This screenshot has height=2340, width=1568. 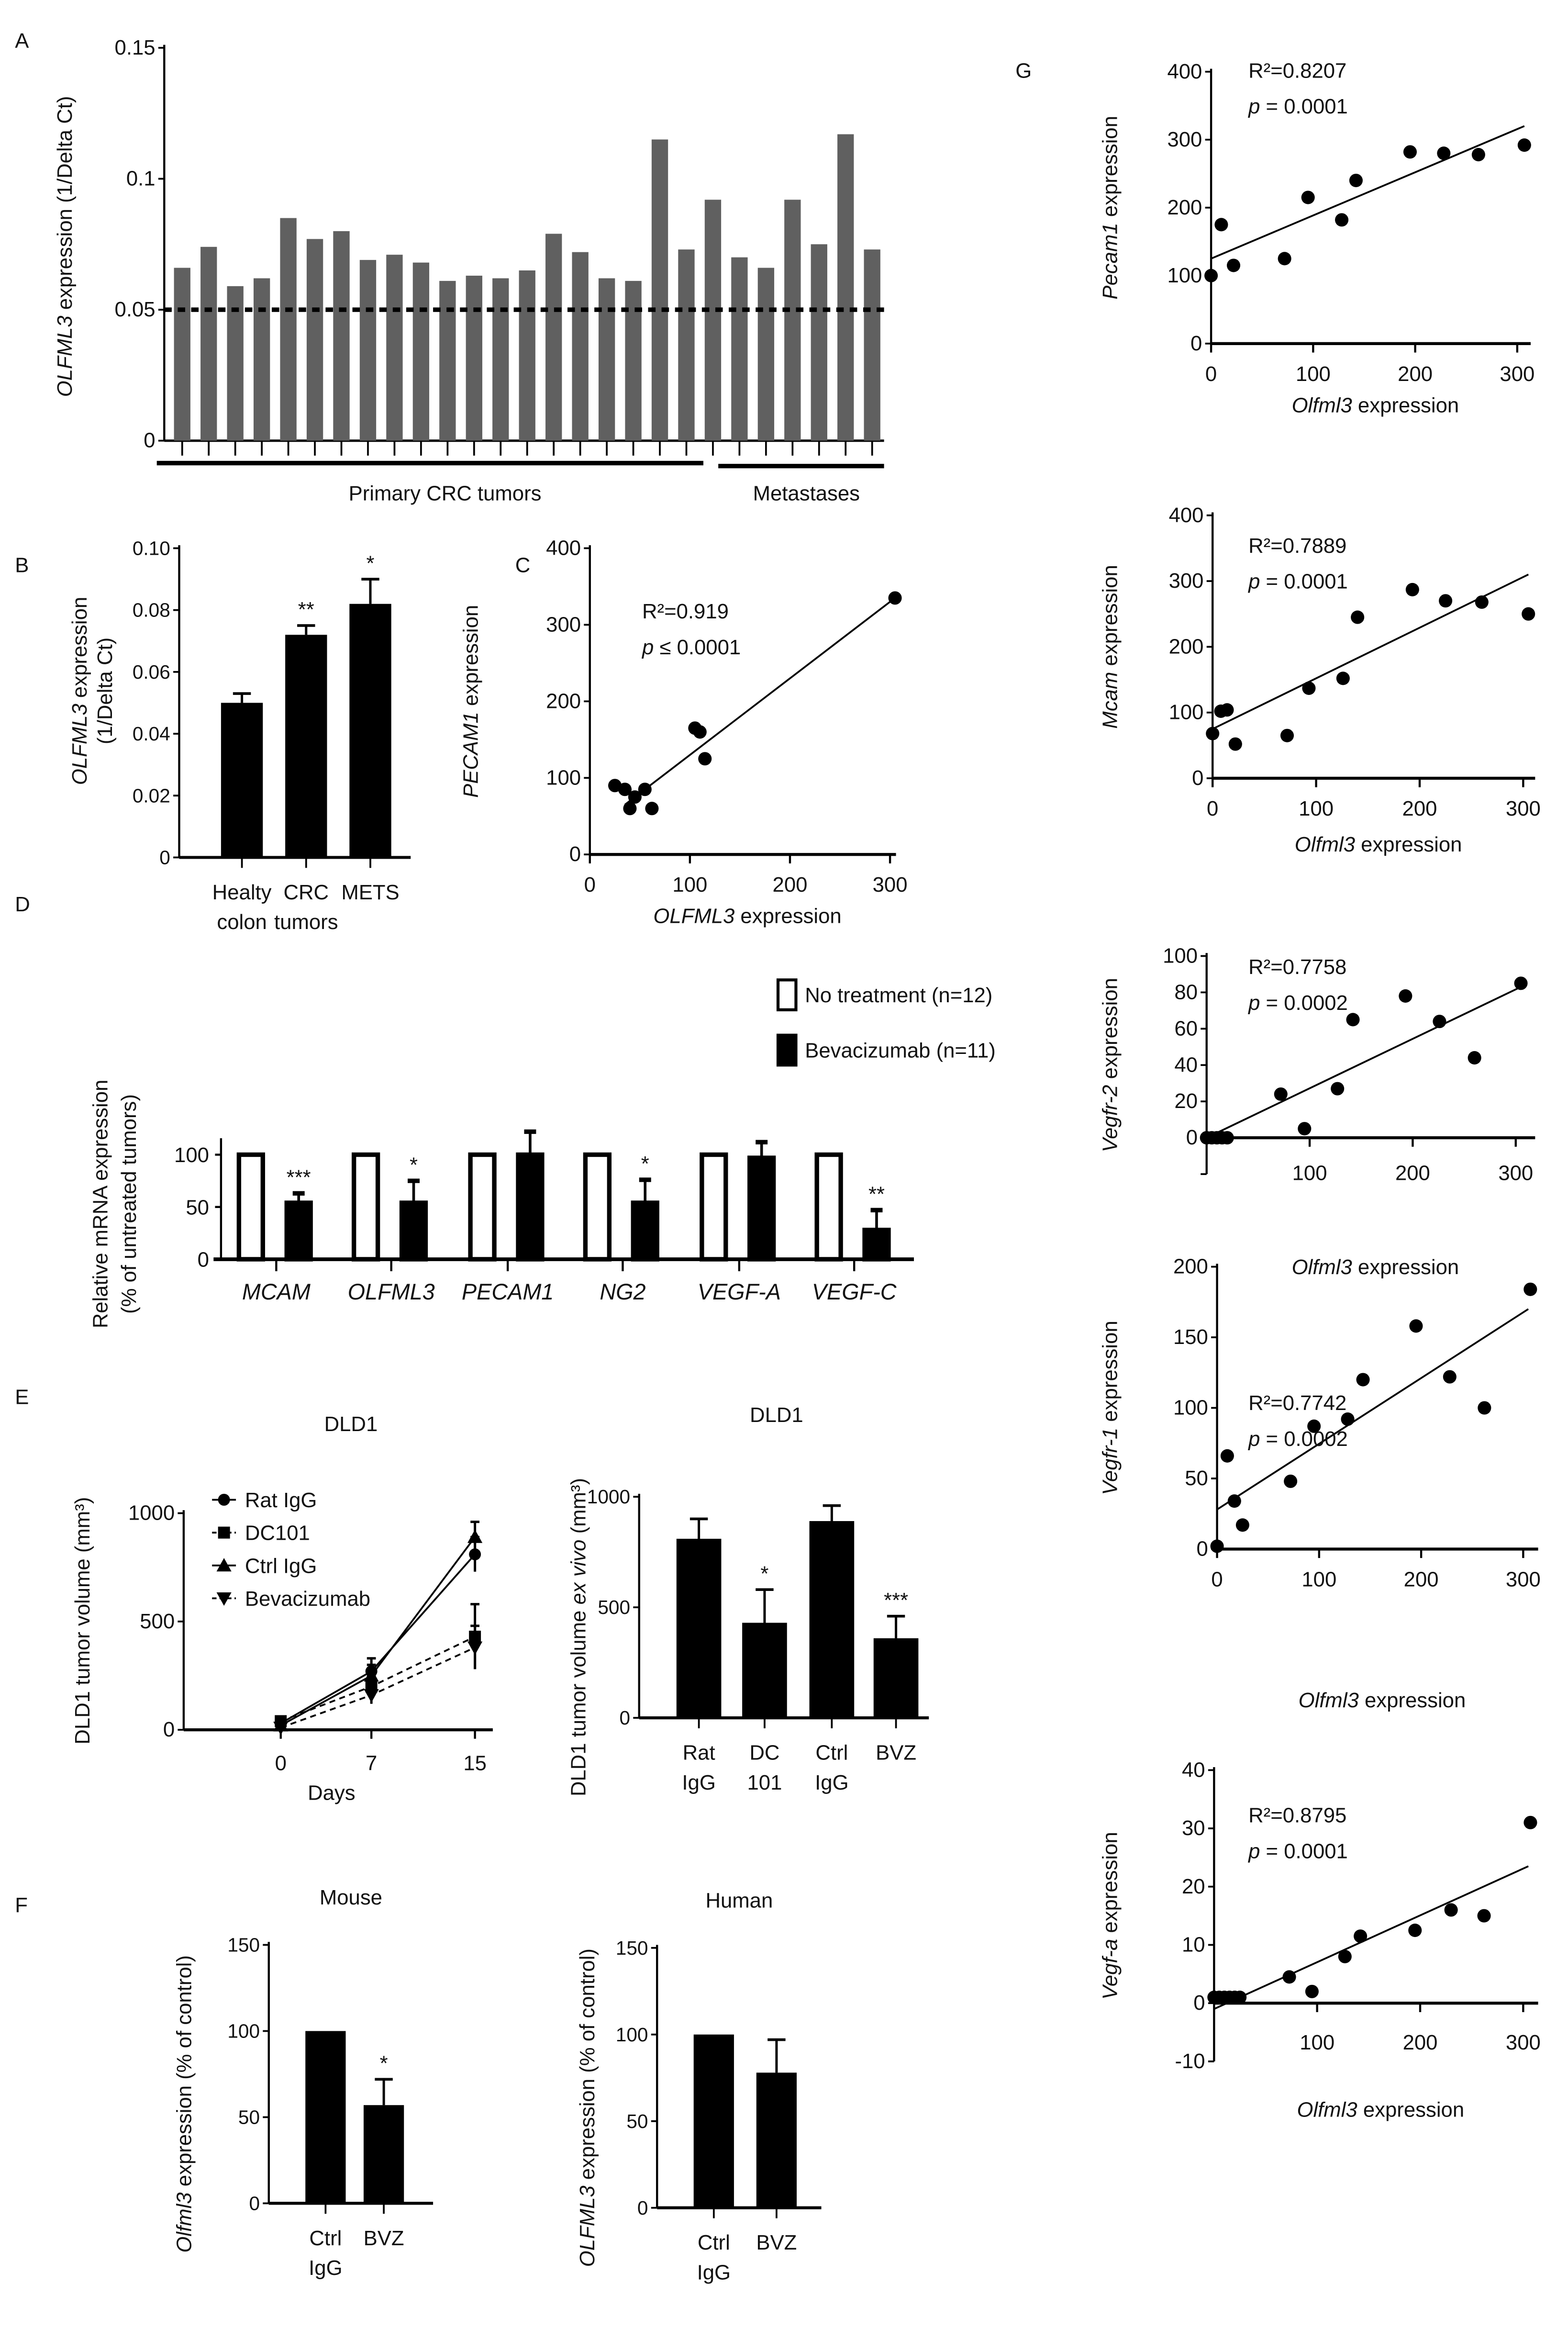 What do you see at coordinates (298, 1231) in the screenshot?
I see `bar-bevacizumab` at bounding box center [298, 1231].